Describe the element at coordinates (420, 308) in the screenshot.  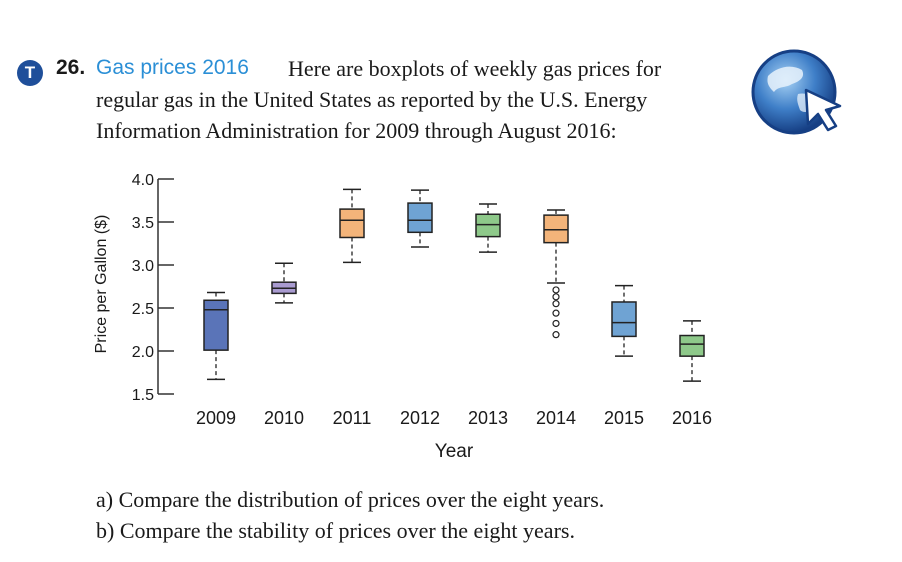
I see `box-2012: 2012` at that location.